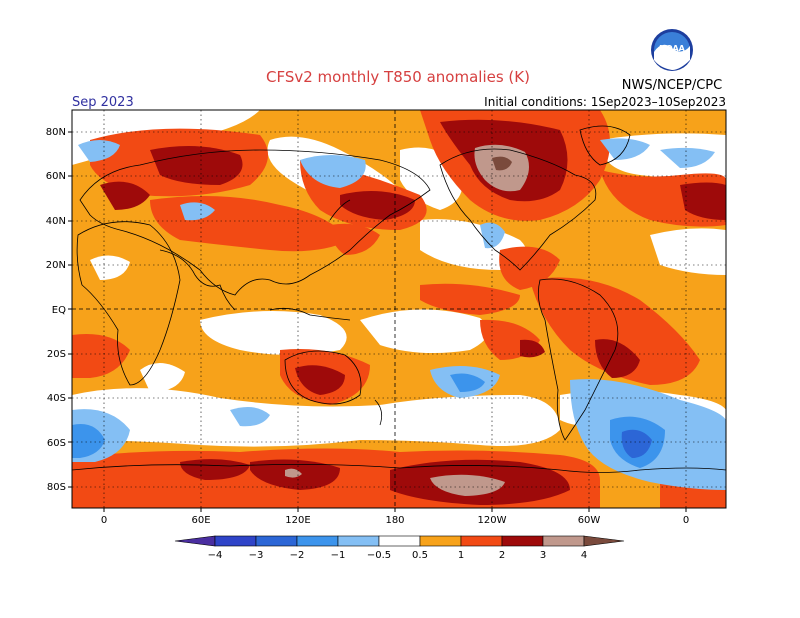  Describe the element at coordinates (420, 555) in the screenshot. I see `colorbar-label: 0.5` at that location.